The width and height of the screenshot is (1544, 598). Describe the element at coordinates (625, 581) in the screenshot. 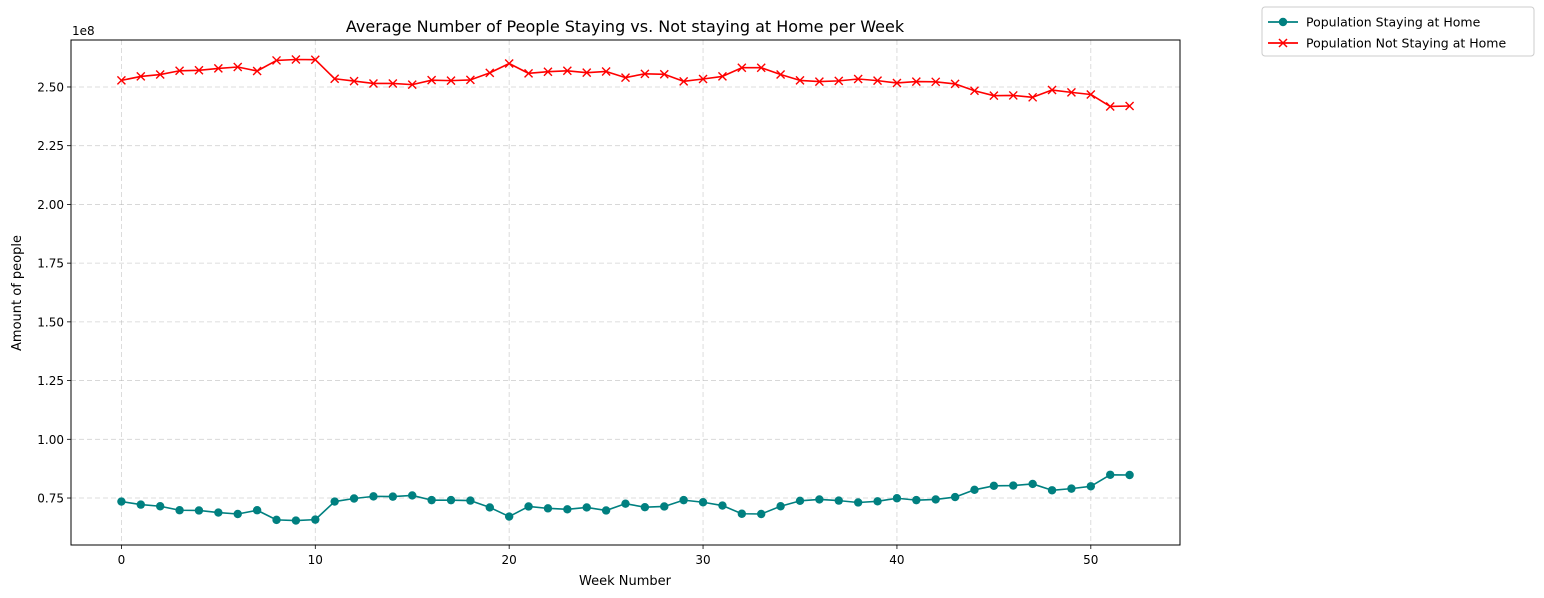

I see `x-axis-label: Week Number` at that location.